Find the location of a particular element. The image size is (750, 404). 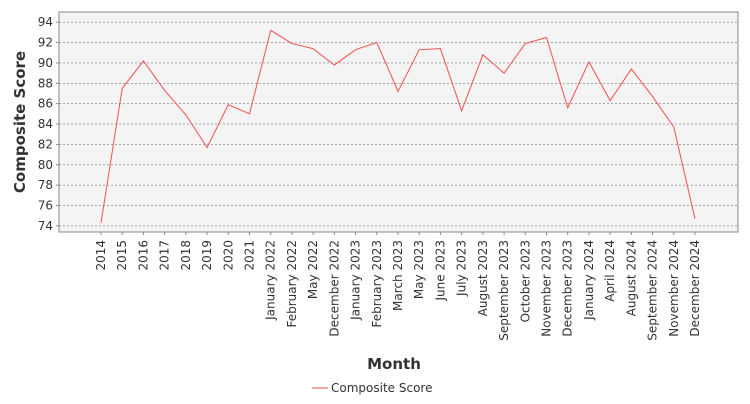

x-tick-label: November 2024 is located at coordinates (674, 288).